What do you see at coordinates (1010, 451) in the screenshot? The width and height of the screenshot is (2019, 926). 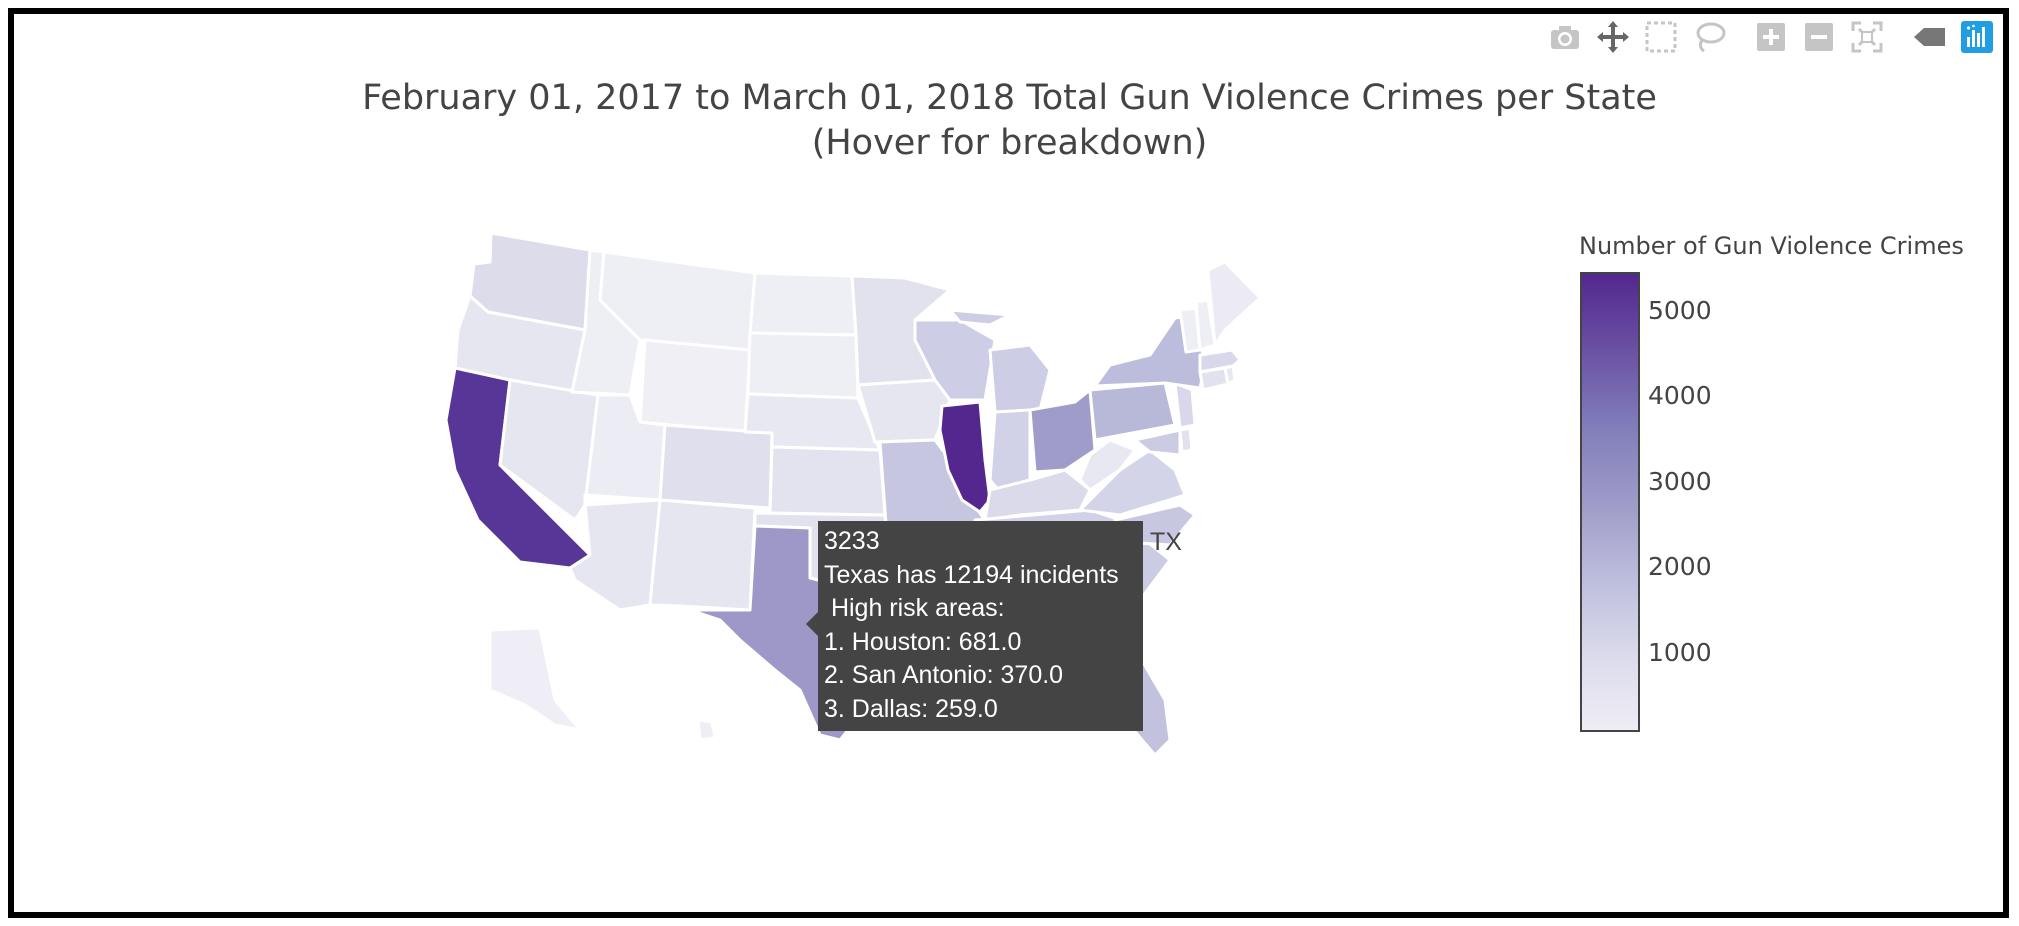 I see `state-IN` at bounding box center [1010, 451].